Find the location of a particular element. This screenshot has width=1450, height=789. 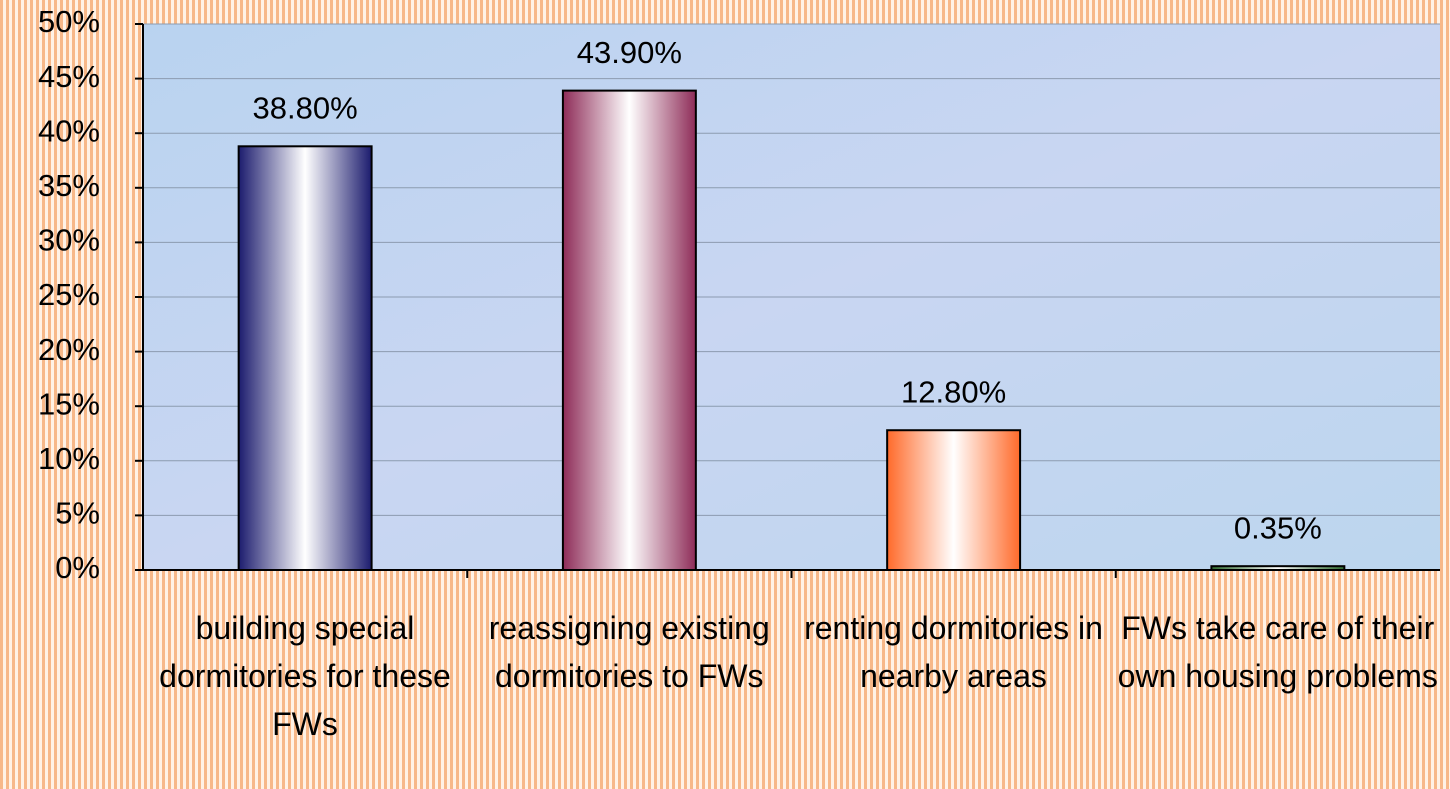

y-tick-label: 10% is located at coordinates (69, 458).